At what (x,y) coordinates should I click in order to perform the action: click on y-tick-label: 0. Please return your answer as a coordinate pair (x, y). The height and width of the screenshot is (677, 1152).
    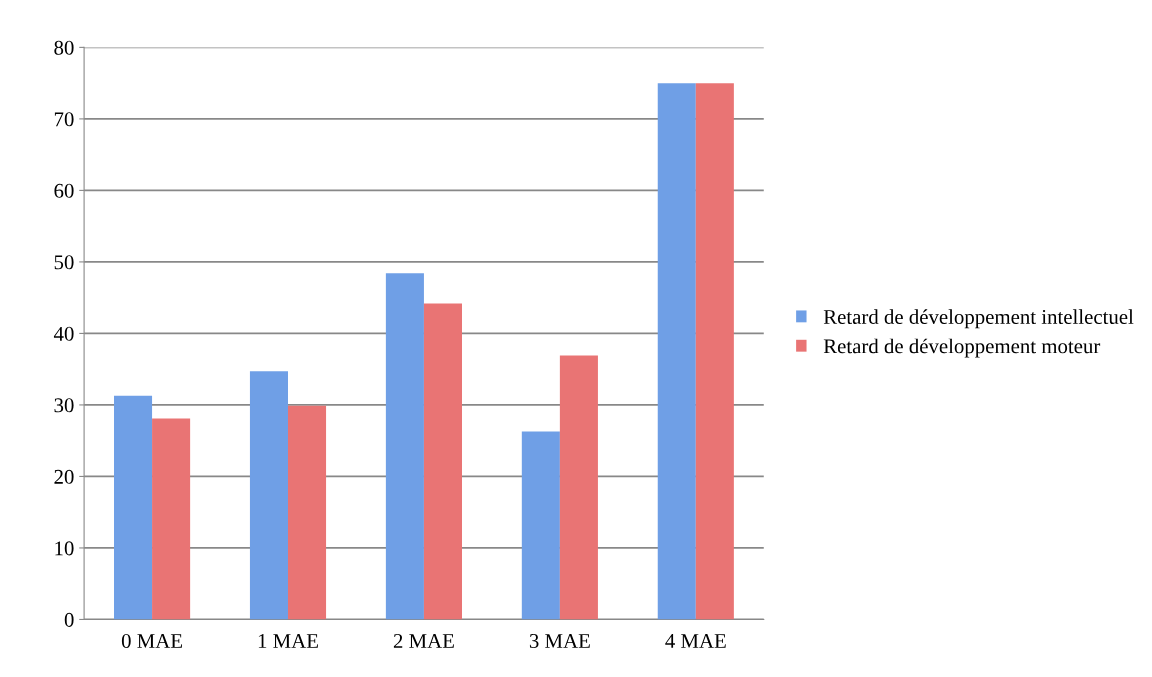
    Looking at the image, I should click on (69, 619).